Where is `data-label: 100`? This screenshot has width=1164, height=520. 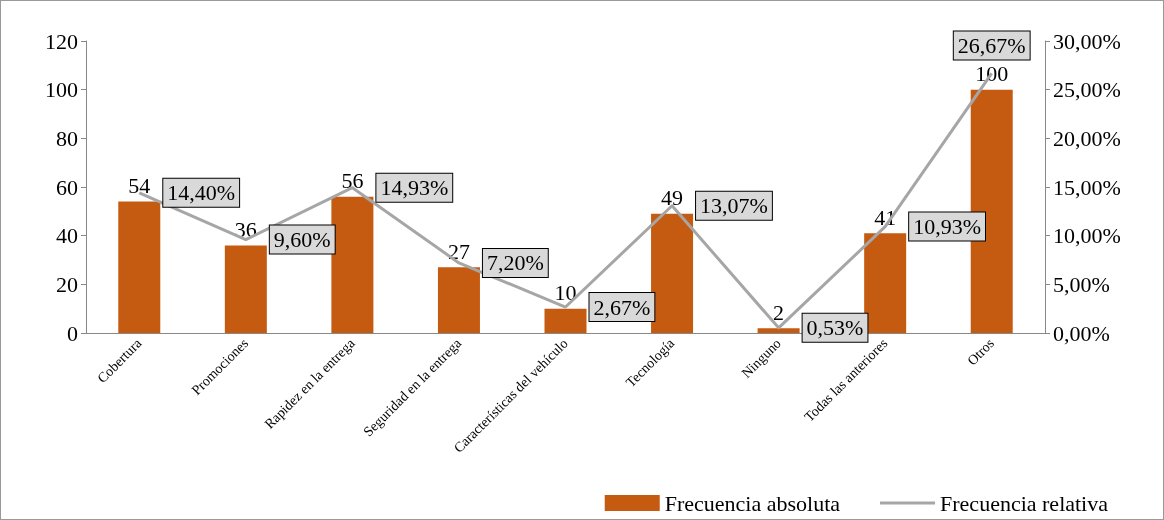
data-label: 100 is located at coordinates (992, 74).